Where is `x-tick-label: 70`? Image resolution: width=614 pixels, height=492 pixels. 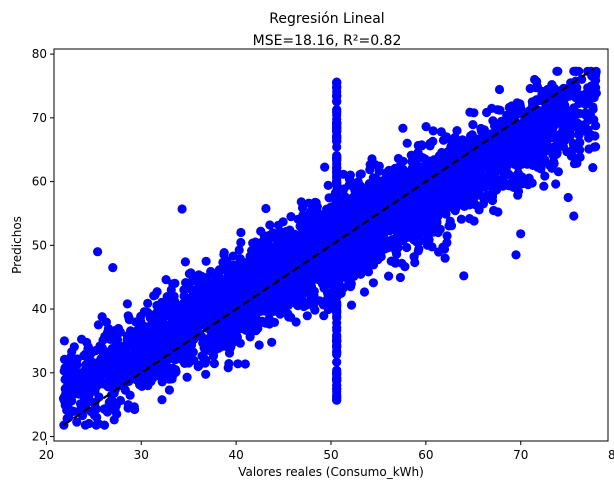 x-tick-label: 70 is located at coordinates (520, 455).